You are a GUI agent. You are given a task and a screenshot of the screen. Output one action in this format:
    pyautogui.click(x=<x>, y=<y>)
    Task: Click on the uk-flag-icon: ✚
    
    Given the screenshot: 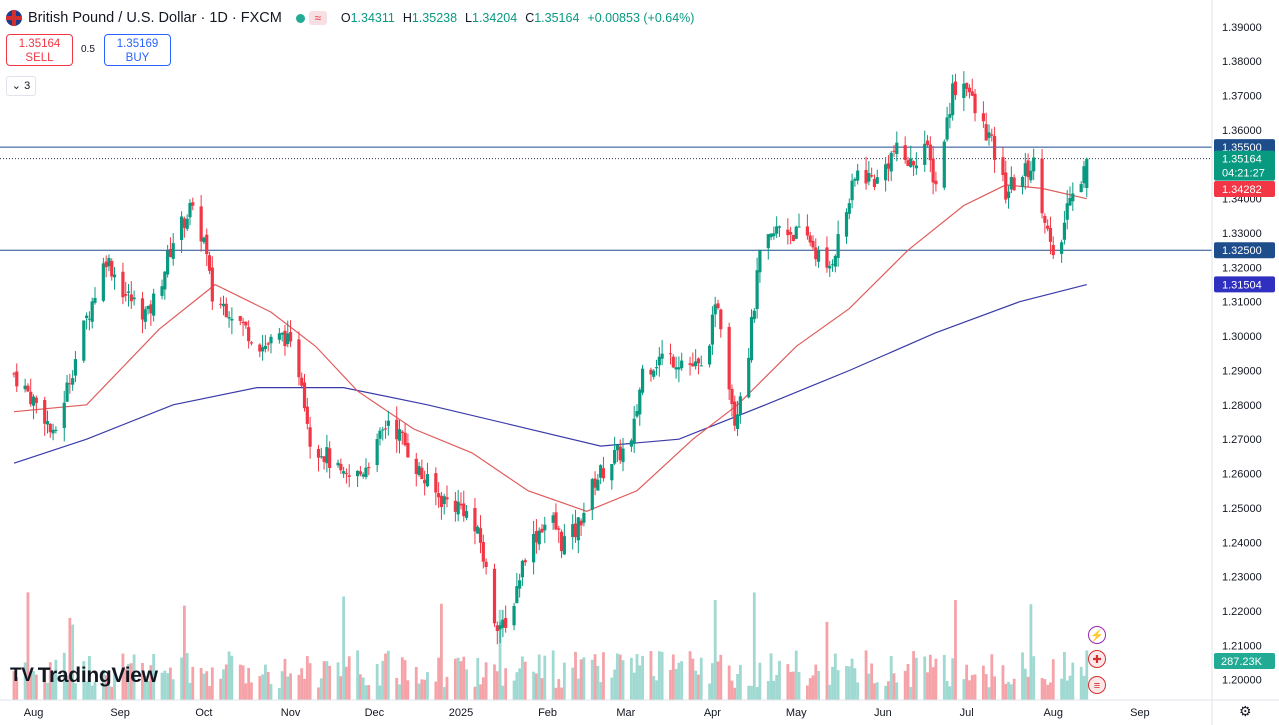 What is the action you would take?
    pyautogui.click(x=1097, y=659)
    